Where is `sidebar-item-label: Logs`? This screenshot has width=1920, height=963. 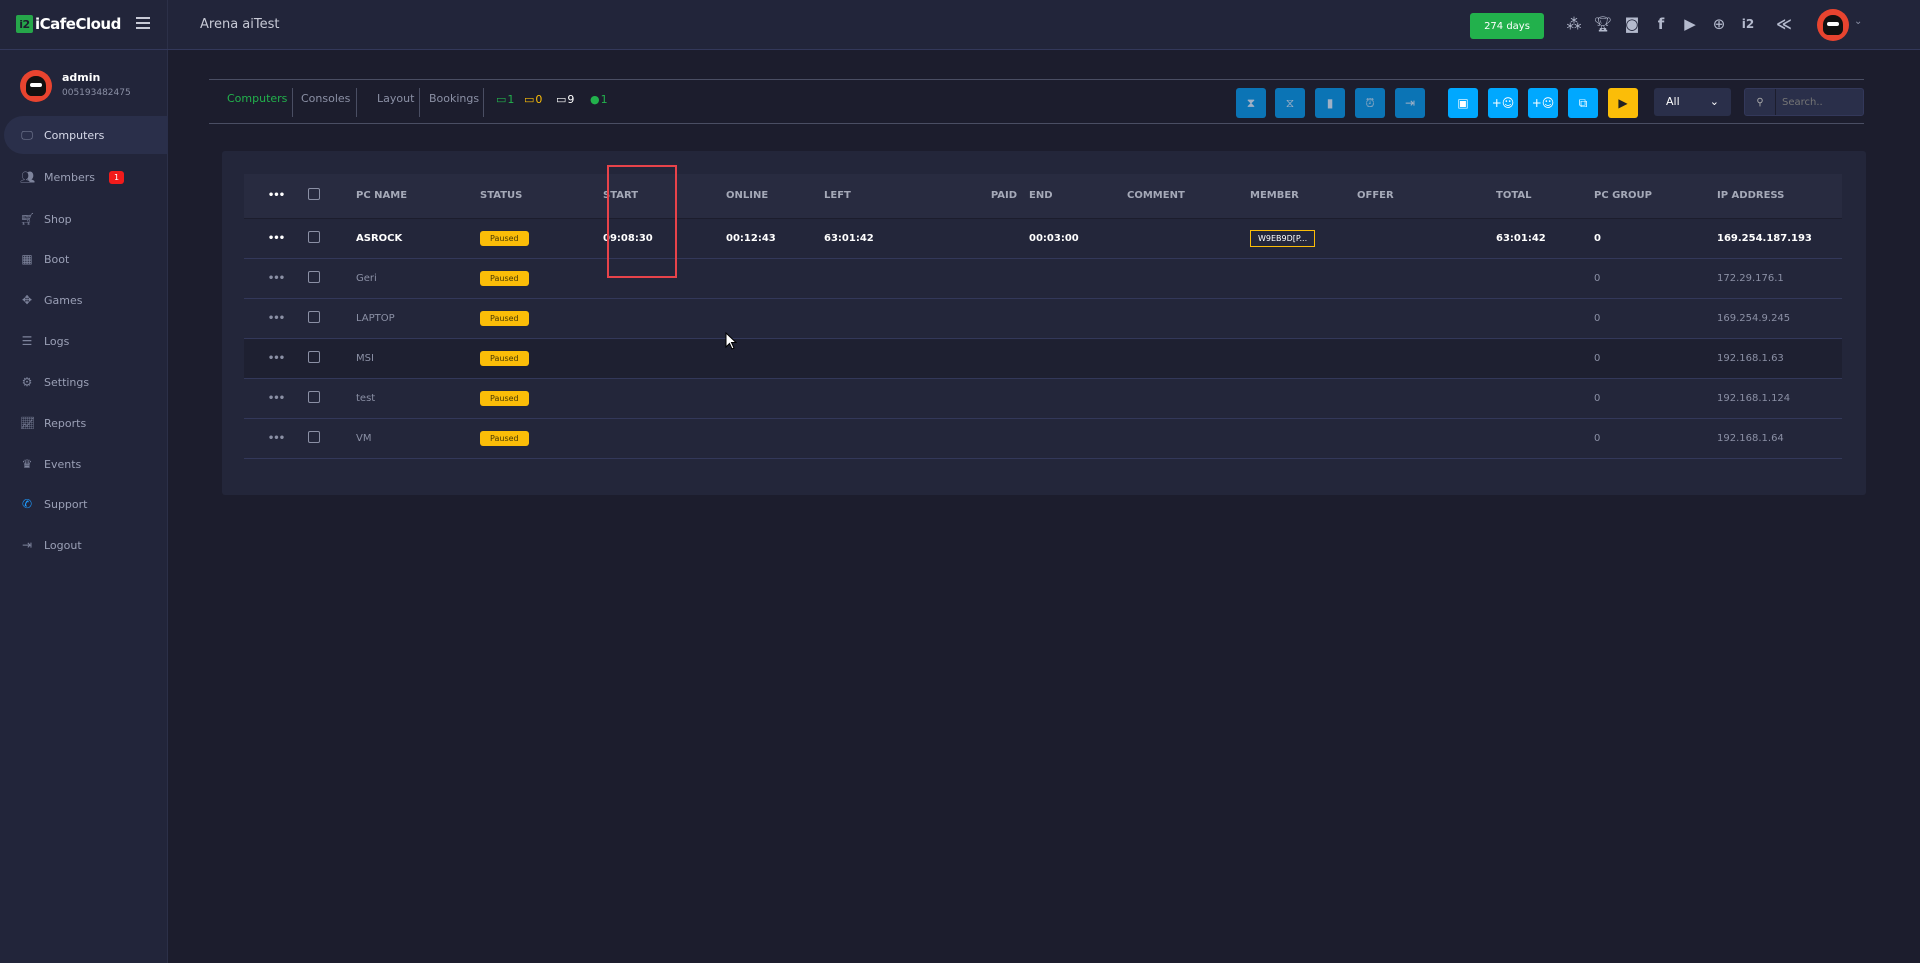 sidebar-item-label: Logs is located at coordinates (57, 341).